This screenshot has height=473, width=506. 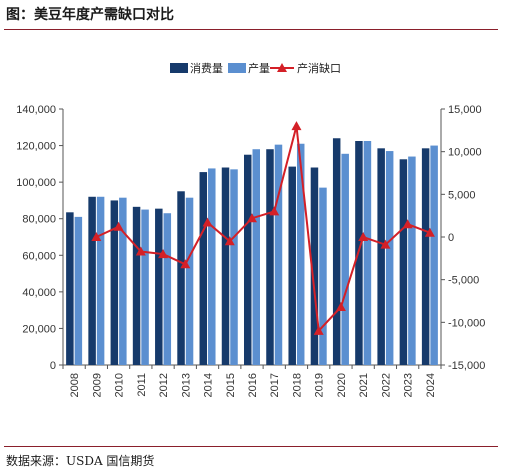 I want to click on left-tick-label: 60,000, so click(x=39, y=256).